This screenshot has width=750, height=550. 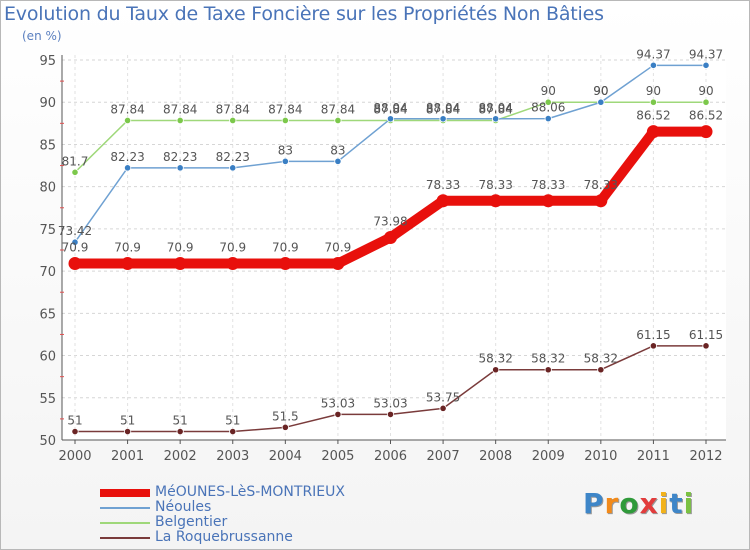 I want to click on legend-swatch-meounes, so click(x=125, y=493).